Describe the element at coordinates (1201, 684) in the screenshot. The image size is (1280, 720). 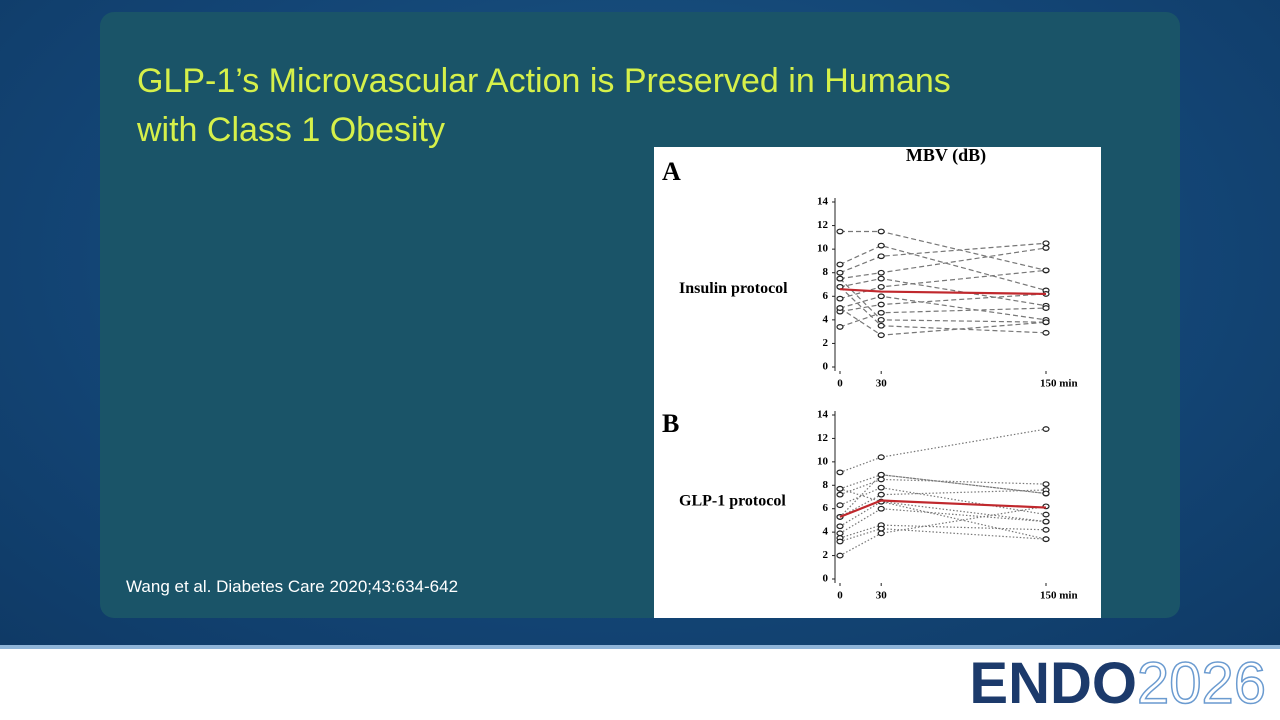
I see `logo-year: 2026` at that location.